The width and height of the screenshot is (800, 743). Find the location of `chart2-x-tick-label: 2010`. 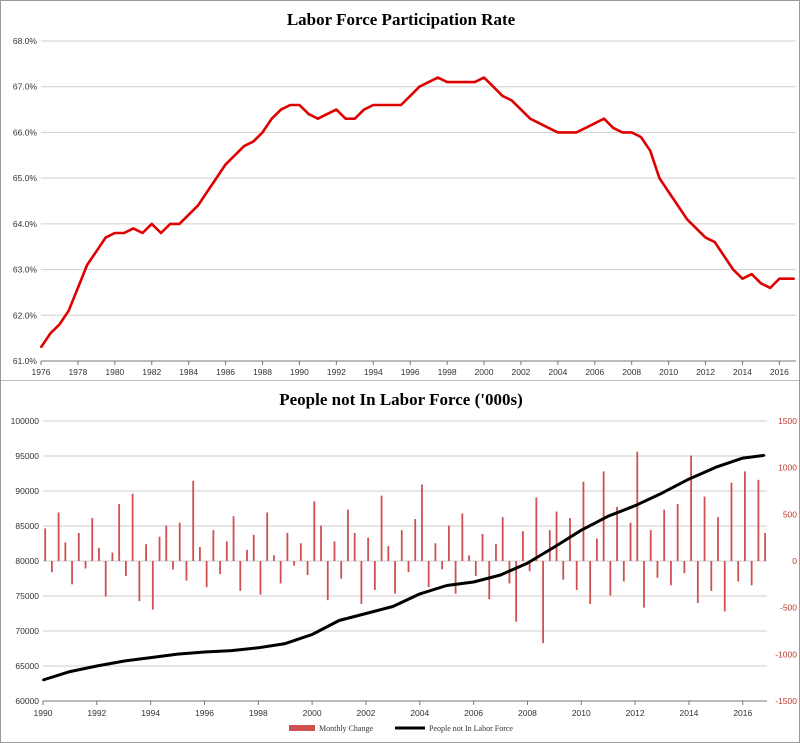

chart2-x-tick-label: 2010 is located at coordinates (581, 713).